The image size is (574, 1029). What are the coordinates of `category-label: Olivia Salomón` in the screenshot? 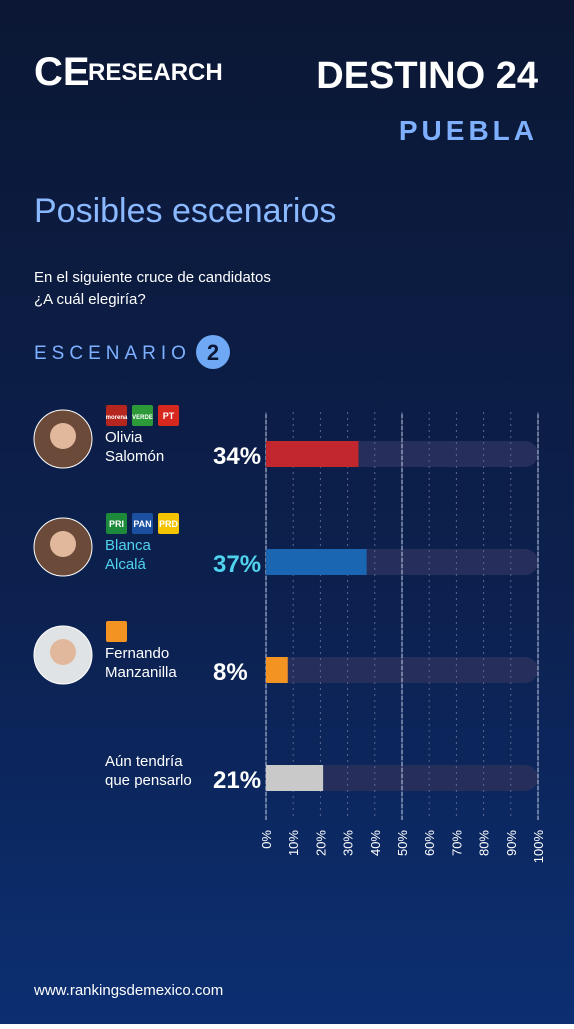 It's located at (135, 447).